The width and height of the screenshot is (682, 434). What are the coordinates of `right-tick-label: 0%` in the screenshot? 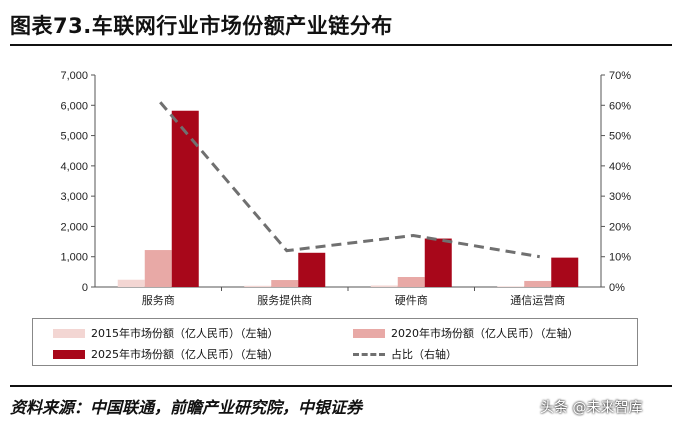 It's located at (617, 288).